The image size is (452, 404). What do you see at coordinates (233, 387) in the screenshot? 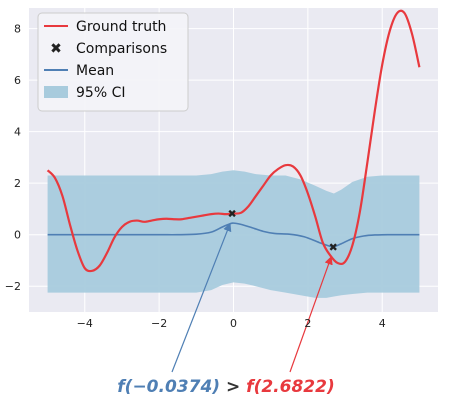
I see `caption-operator: >` at bounding box center [233, 387].